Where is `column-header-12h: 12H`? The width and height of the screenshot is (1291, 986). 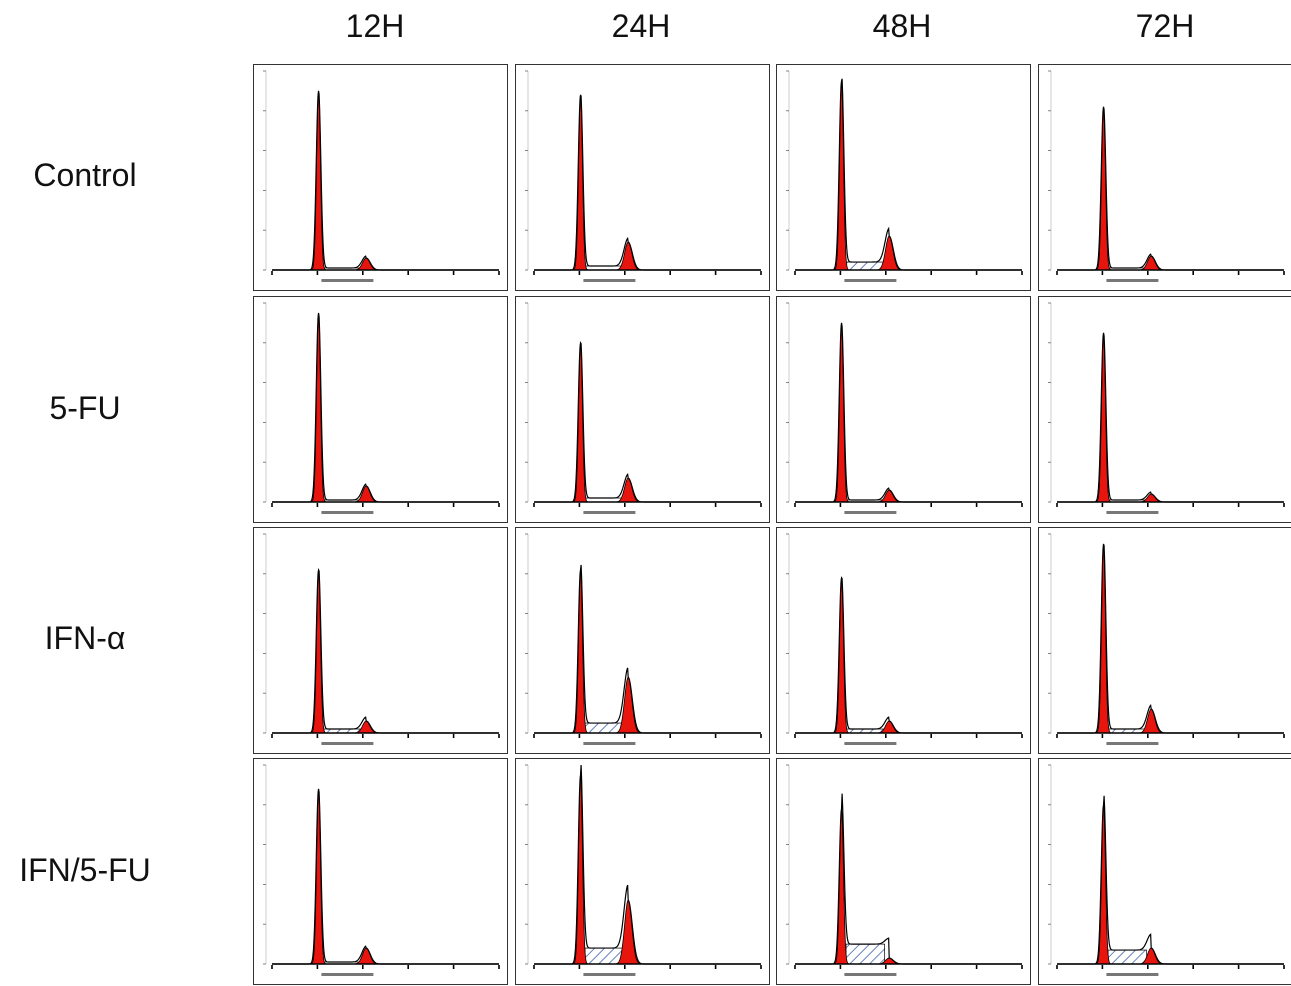 column-header-12h: 12H is located at coordinates (375, 26).